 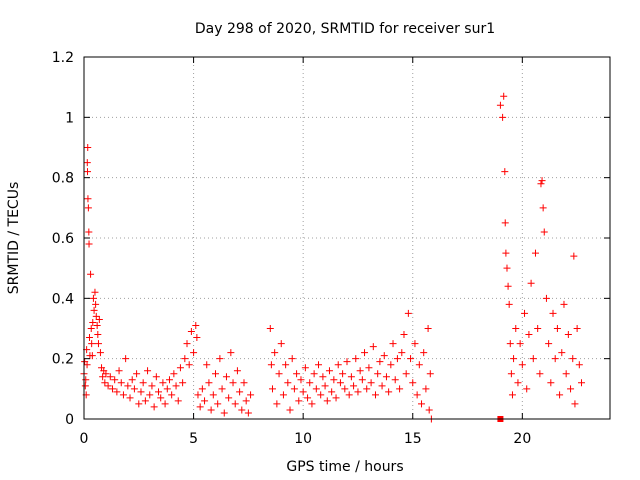 What do you see at coordinates (63, 360) in the screenshot?
I see `y-tick-label: 0.2` at bounding box center [63, 360].